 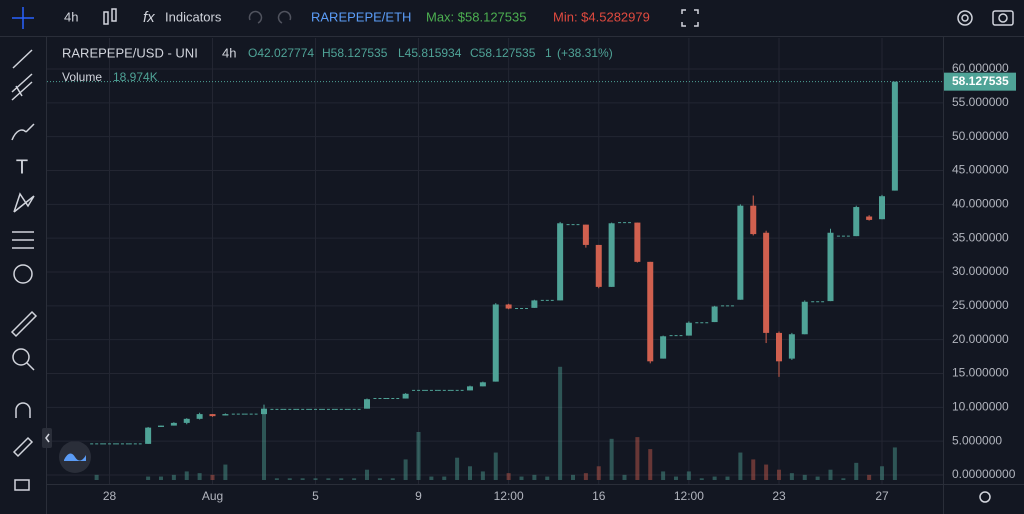 What do you see at coordinates (23, 18) in the screenshot?
I see `crosshair-tool` at bounding box center [23, 18].